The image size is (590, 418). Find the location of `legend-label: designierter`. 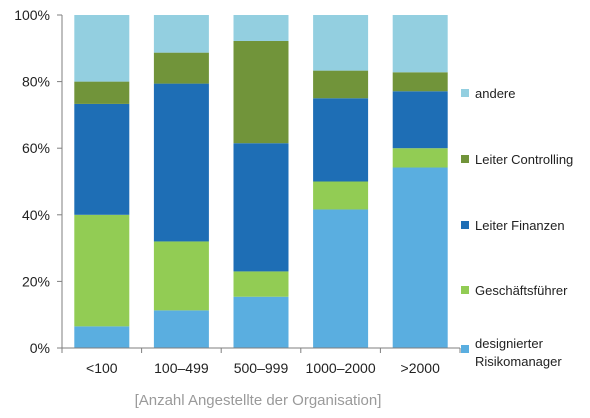

legend-label: designierter is located at coordinates (509, 343).